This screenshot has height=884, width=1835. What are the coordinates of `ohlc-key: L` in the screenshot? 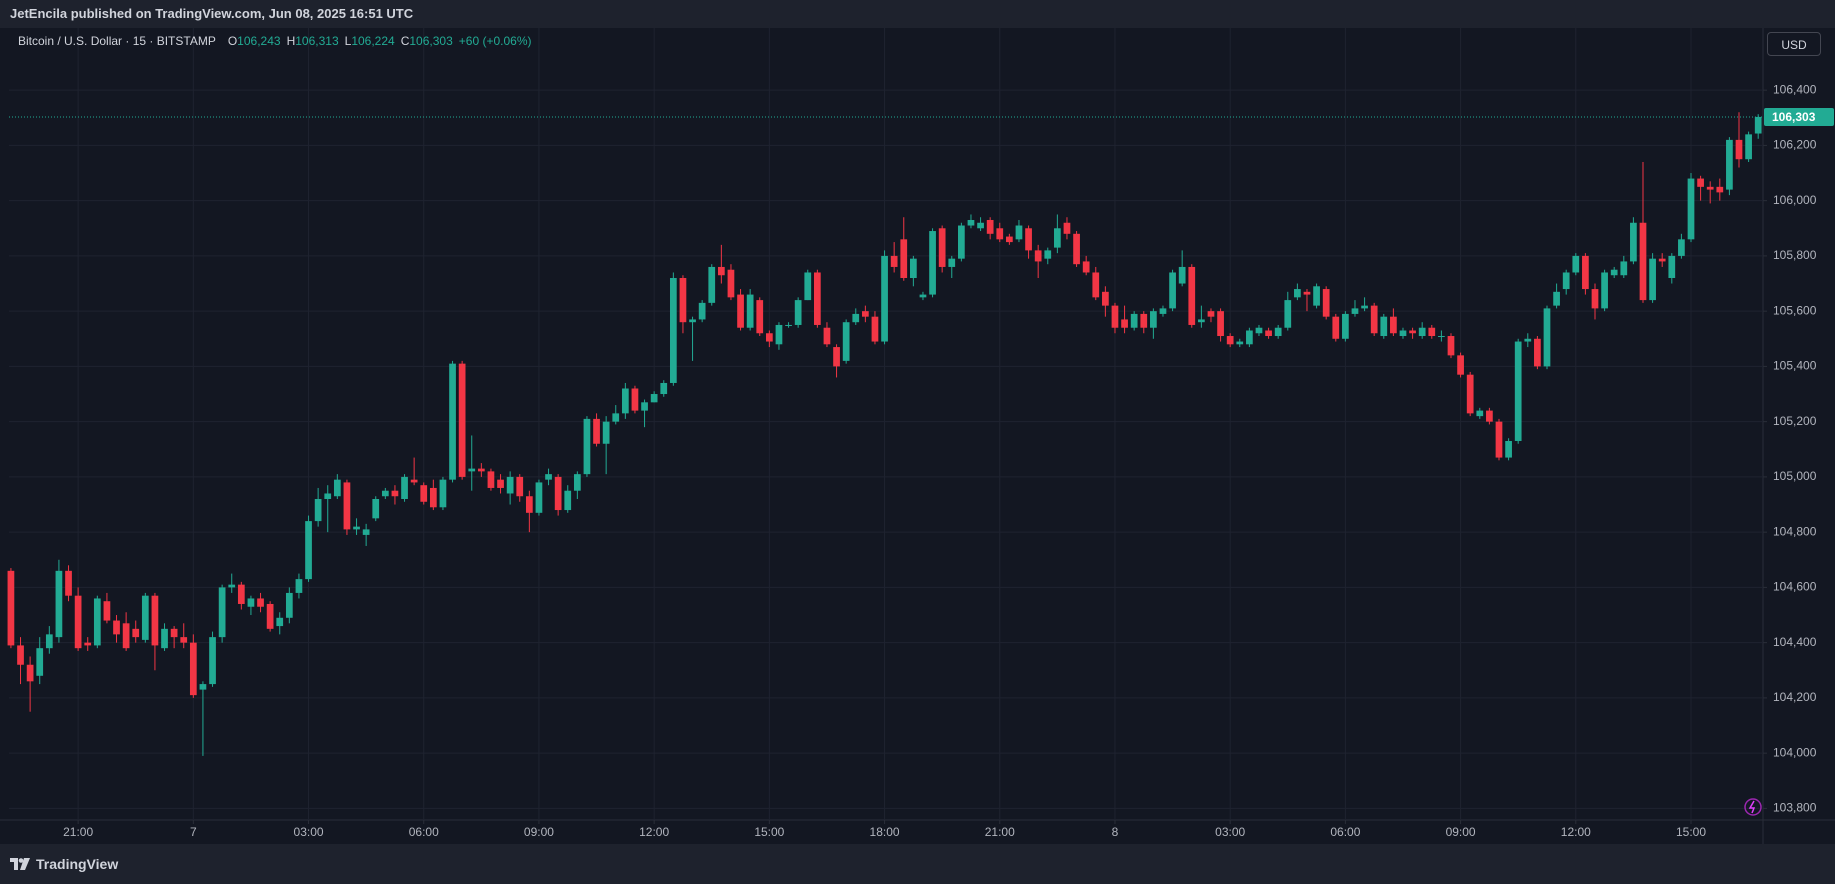 It's located at (348, 41).